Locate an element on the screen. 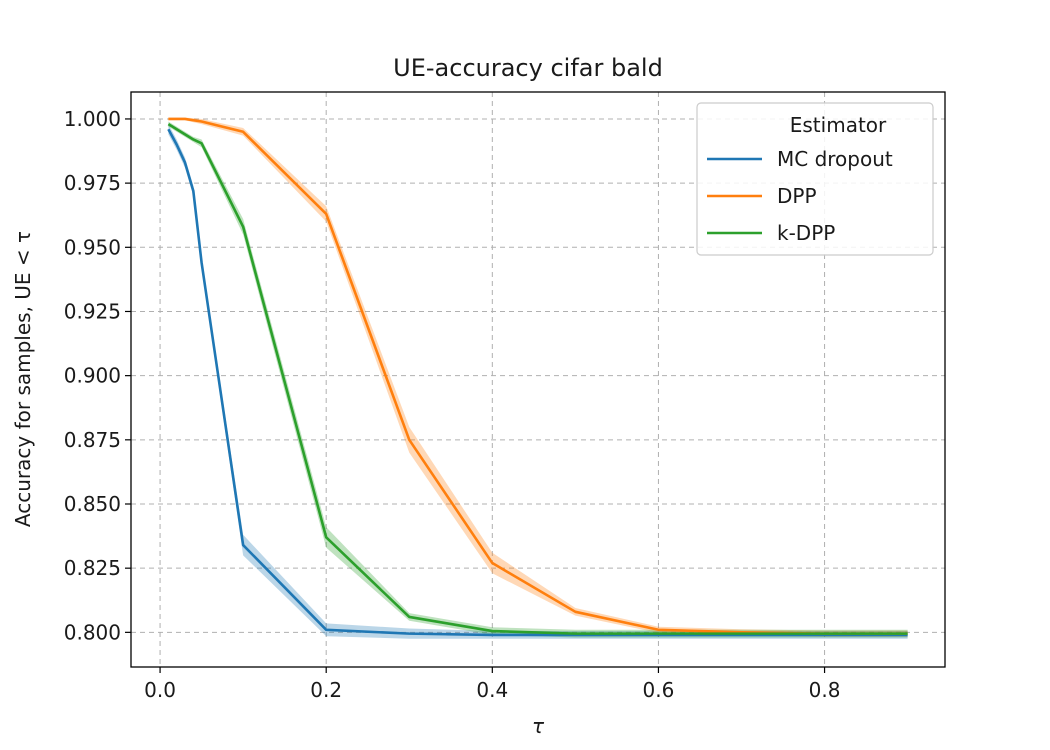 Image resolution: width=1050 pixels, height=750 pixels. legend-box is located at coordinates (815, 179).